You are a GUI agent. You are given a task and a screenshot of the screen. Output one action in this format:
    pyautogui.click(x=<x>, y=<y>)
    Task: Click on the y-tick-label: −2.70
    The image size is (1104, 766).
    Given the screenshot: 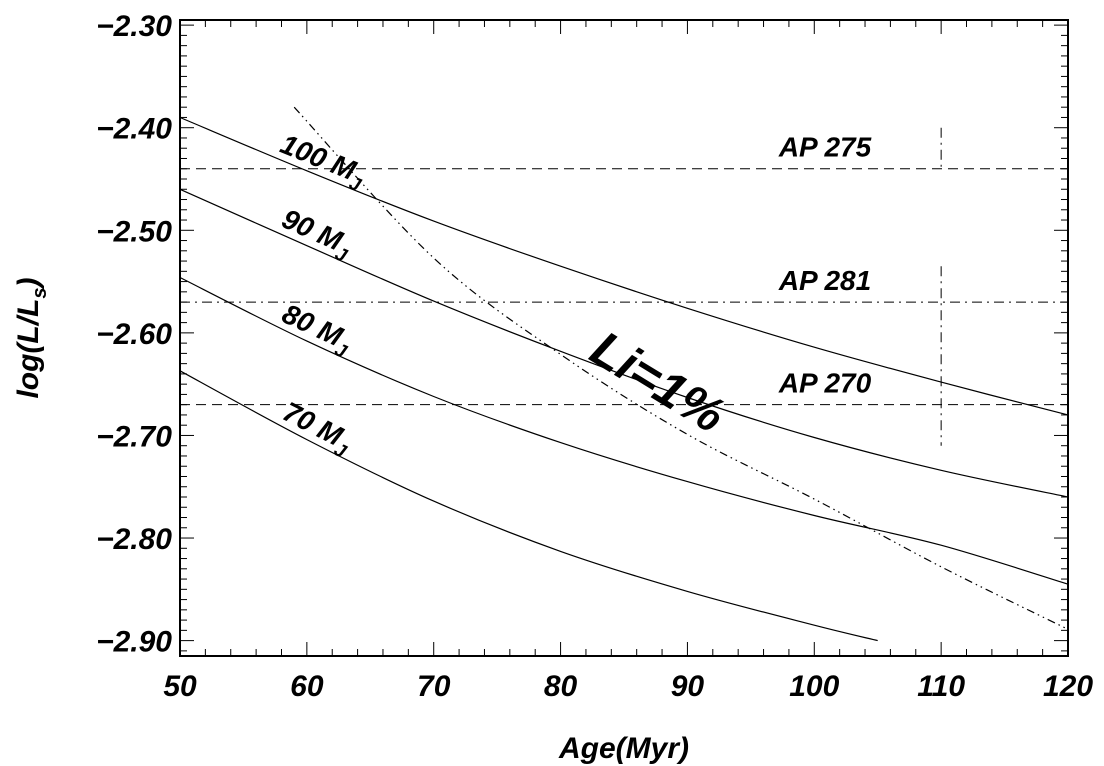 What is the action you would take?
    pyautogui.click(x=134, y=436)
    